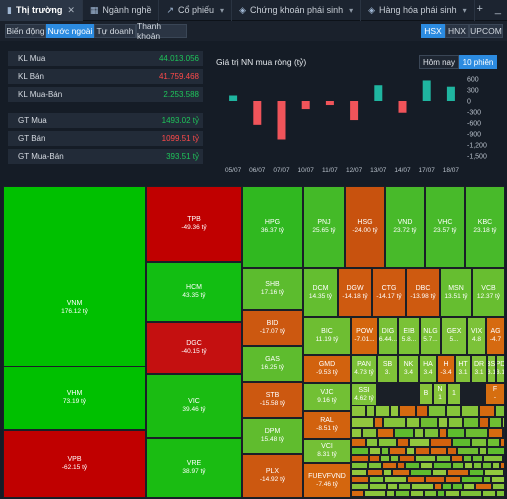  Describe the element at coordinates (495, 394) in the screenshot. I see `heatmap-cell-f: F-` at that location.